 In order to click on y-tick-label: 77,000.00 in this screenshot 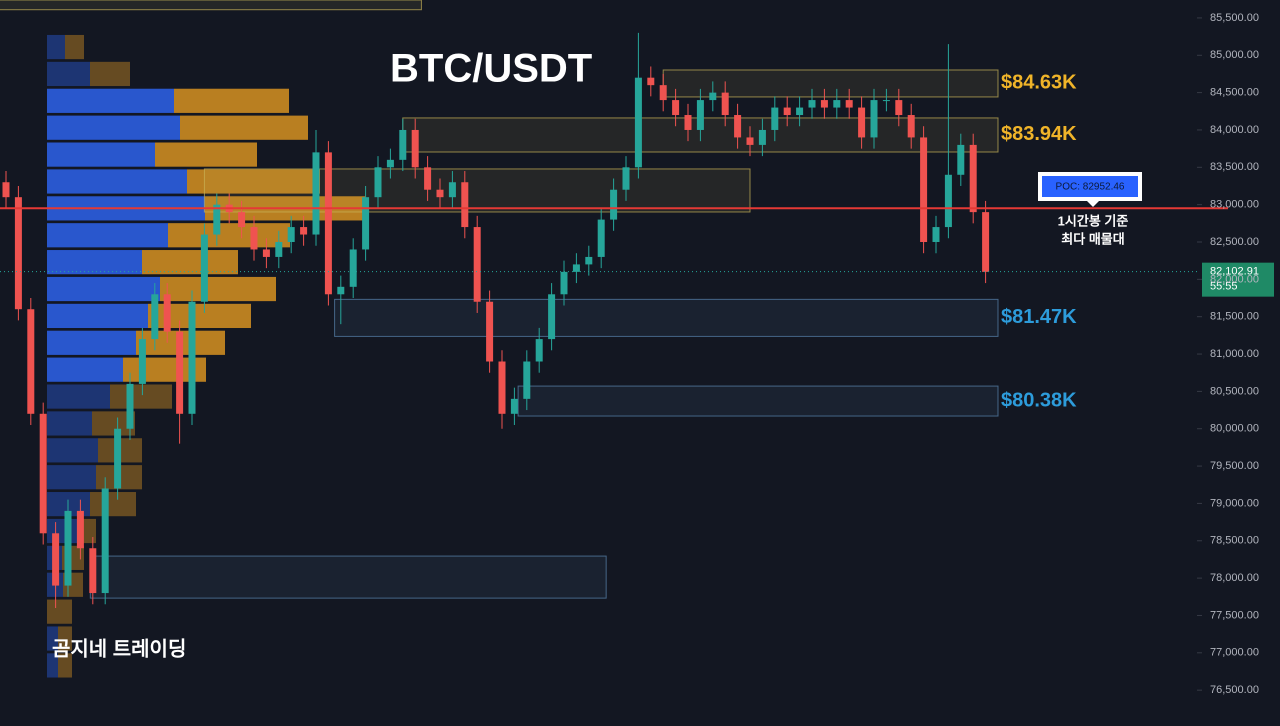, I will do `click(1234, 653)`.